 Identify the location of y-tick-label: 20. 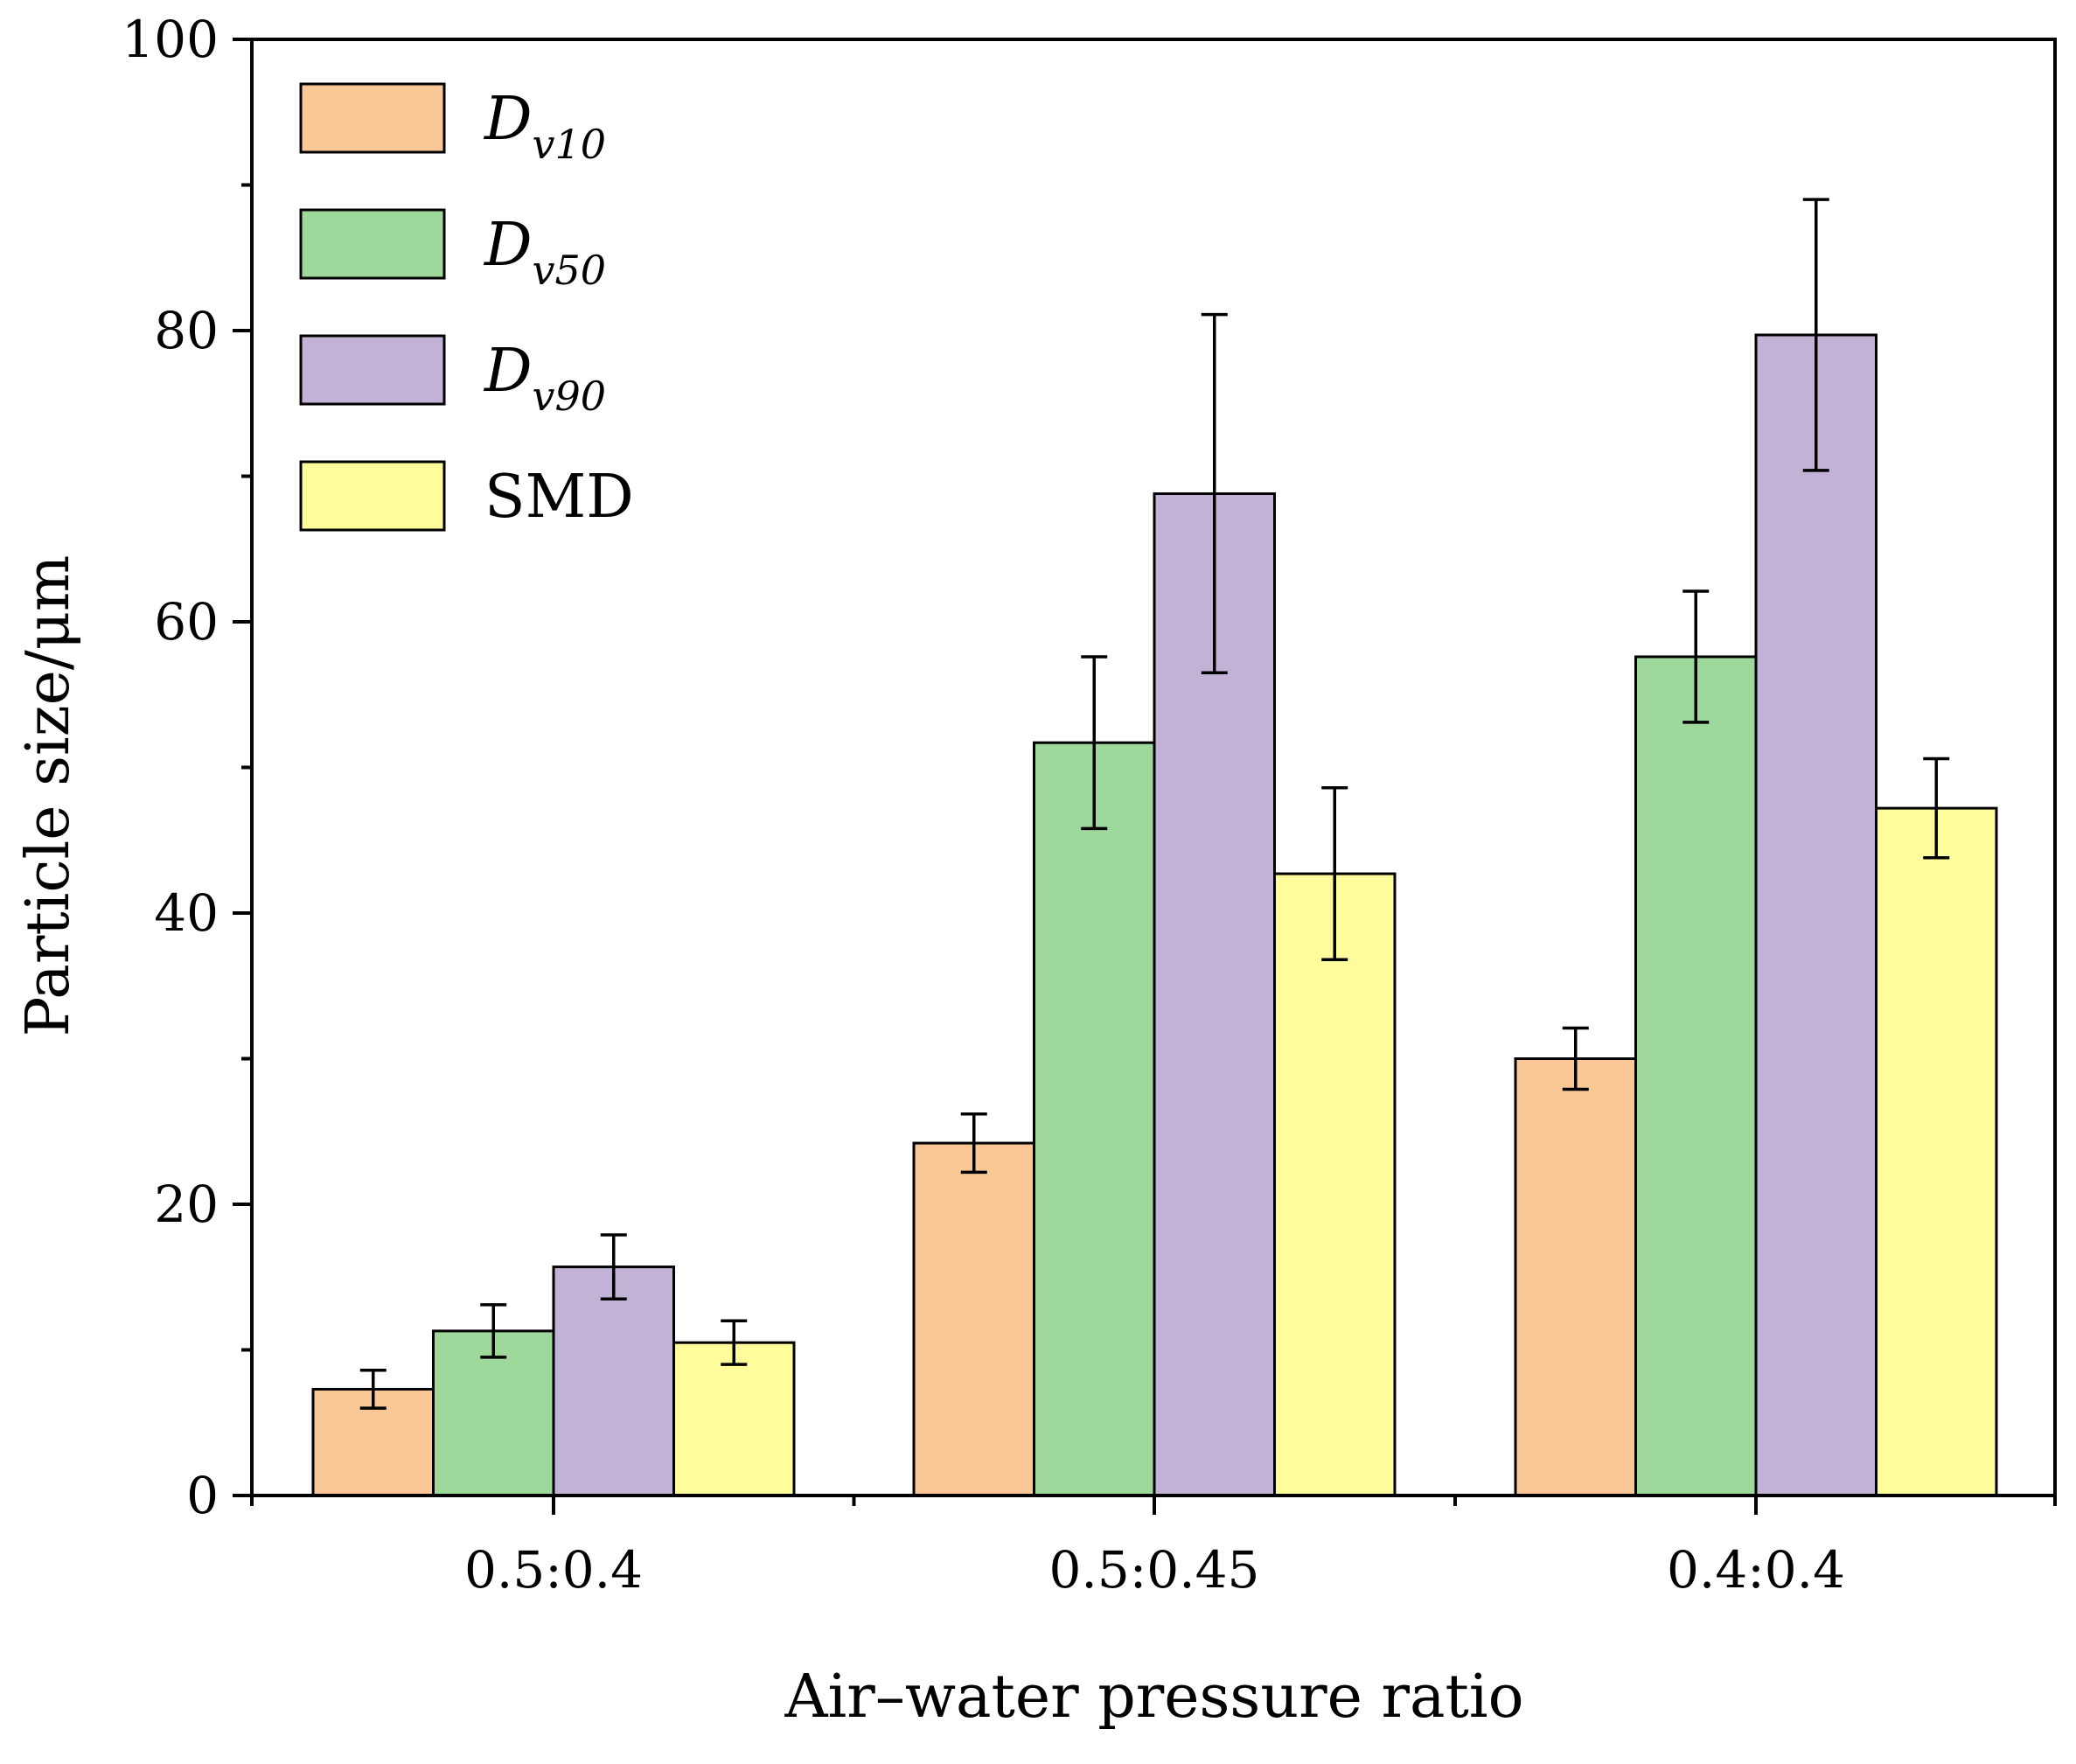
(186, 1204).